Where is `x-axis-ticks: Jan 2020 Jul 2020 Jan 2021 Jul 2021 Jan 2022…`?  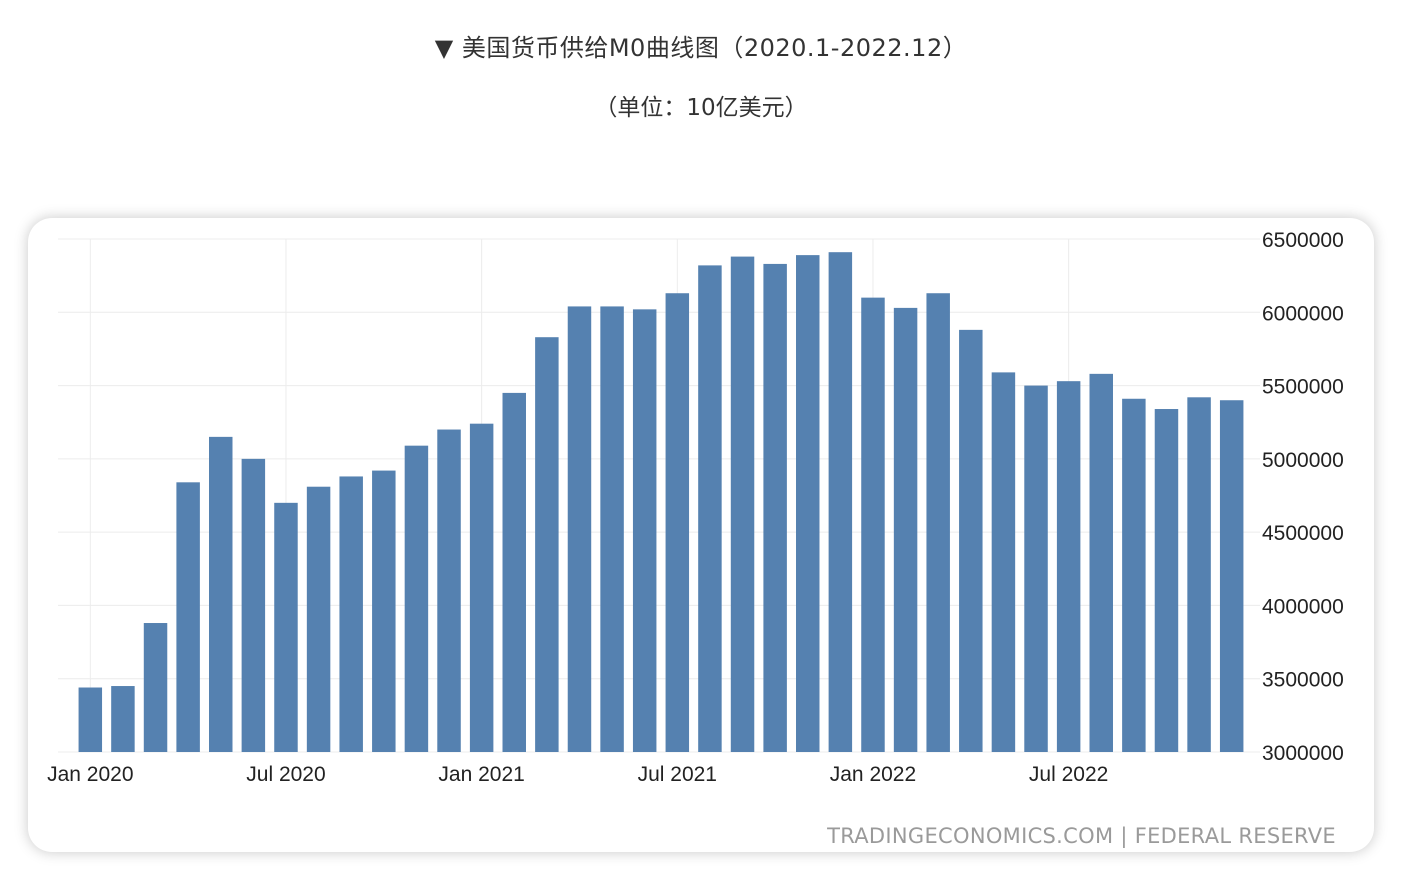 x-axis-ticks: Jan 2020 Jul 2020 Jan 2021 Jul 2021 Jan 2022… is located at coordinates (577, 774).